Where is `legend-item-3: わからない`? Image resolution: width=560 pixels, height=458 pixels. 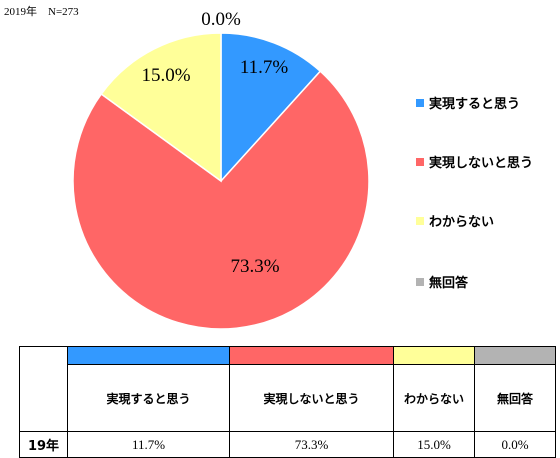 legend-item-3: わからない is located at coordinates (455, 220).